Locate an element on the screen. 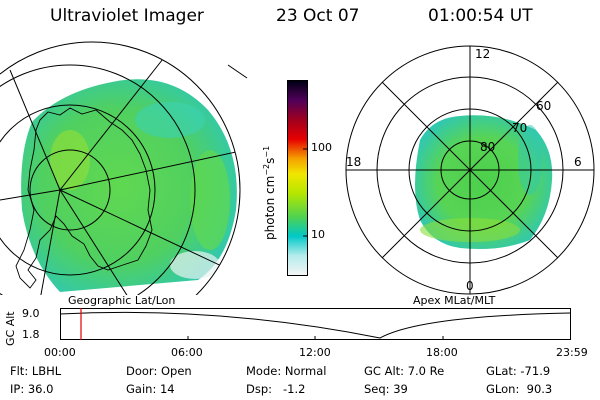  colorbar-tick-100: 100 is located at coordinates (321, 147).